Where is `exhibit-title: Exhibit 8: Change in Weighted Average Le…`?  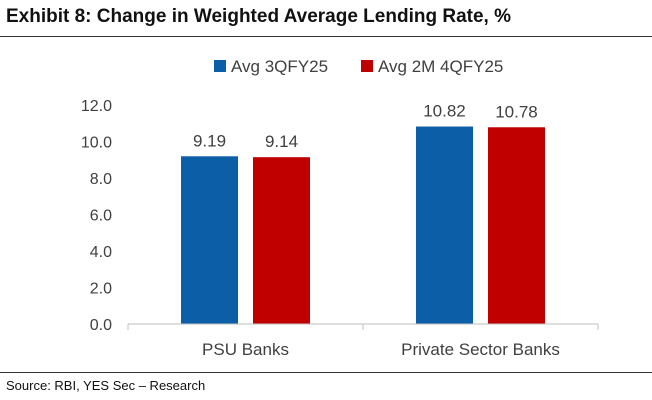
exhibit-title: Exhibit 8: Change in Weighted Average Le… is located at coordinates (258, 16).